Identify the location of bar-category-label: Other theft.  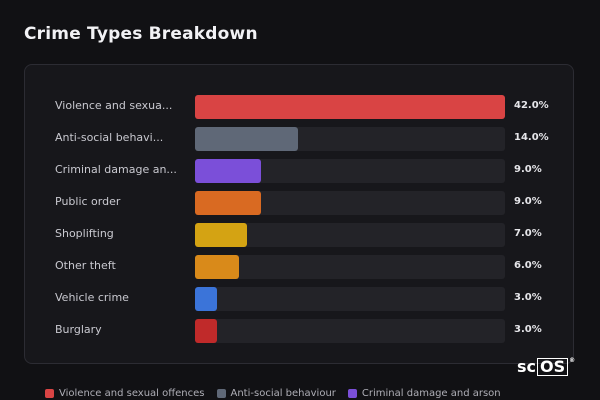
(85, 265).